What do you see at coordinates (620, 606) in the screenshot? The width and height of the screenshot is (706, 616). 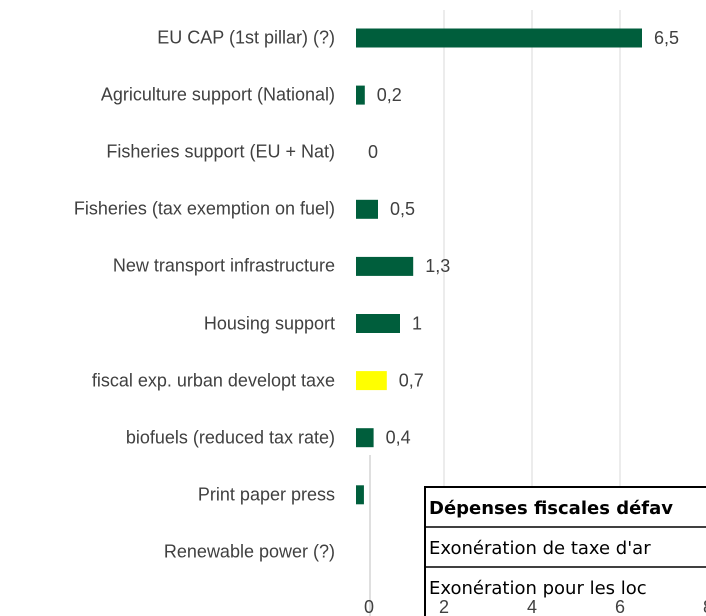 I see `x-tick-label: 6` at bounding box center [620, 606].